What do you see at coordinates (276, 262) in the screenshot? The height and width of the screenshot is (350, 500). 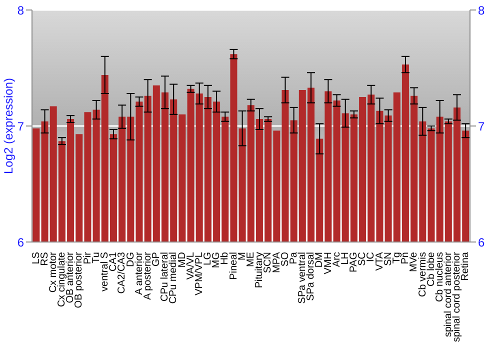 I see `x-tick-label: MPA` at bounding box center [276, 262].